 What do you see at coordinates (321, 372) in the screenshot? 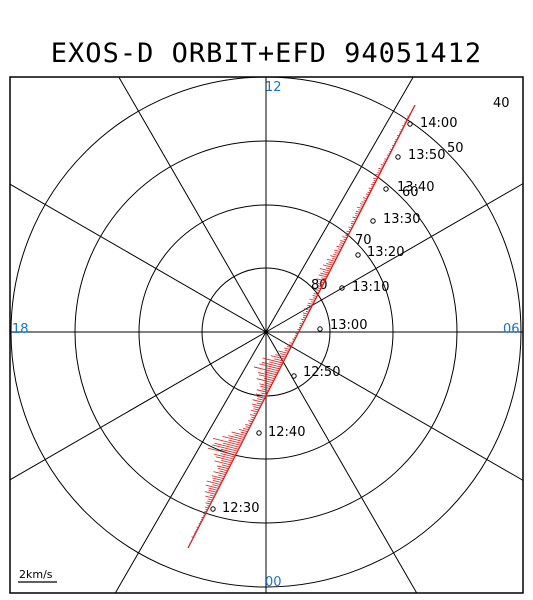
I see `orbit-time-label: 12:50` at bounding box center [321, 372].